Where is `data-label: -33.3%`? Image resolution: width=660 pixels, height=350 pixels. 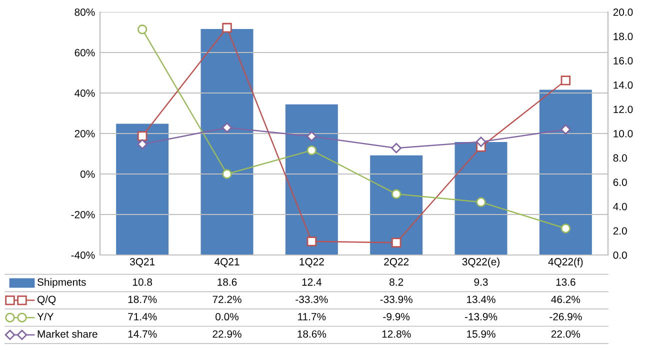
data-label: -33.3% is located at coordinates (312, 300).